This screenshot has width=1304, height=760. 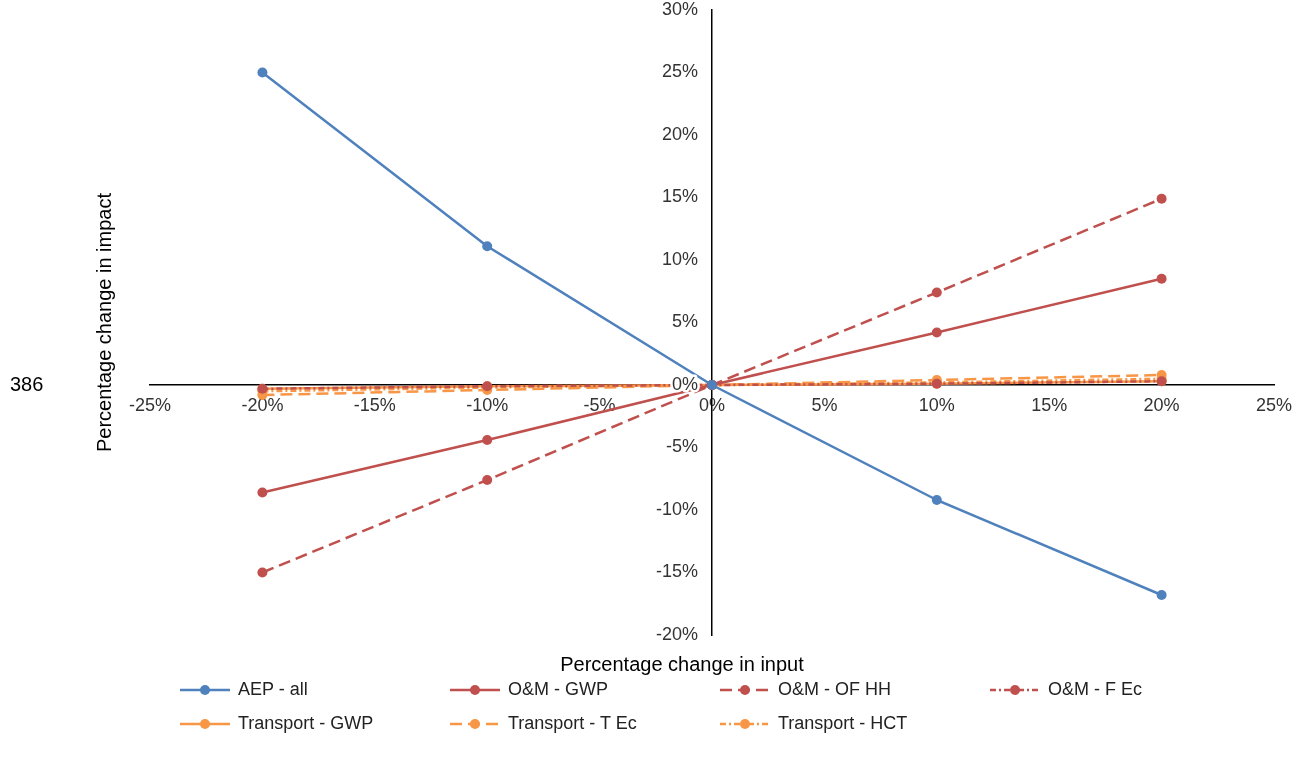 What do you see at coordinates (843, 722) in the screenshot?
I see `legend-label: Transport - HCT` at bounding box center [843, 722].